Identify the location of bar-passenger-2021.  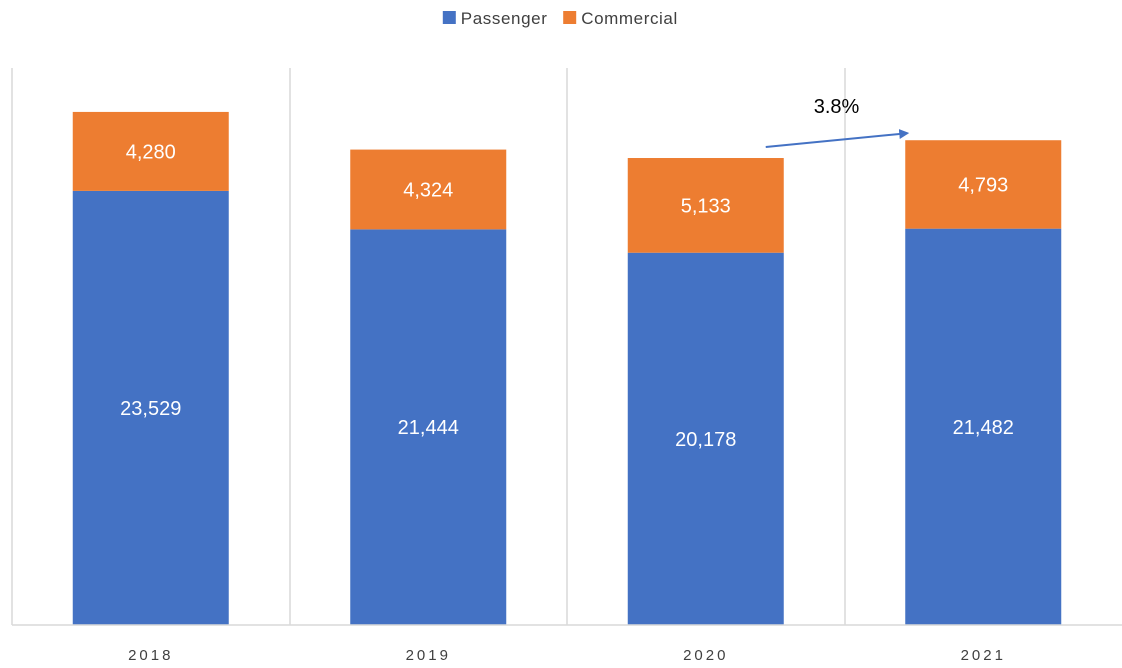
(983, 426).